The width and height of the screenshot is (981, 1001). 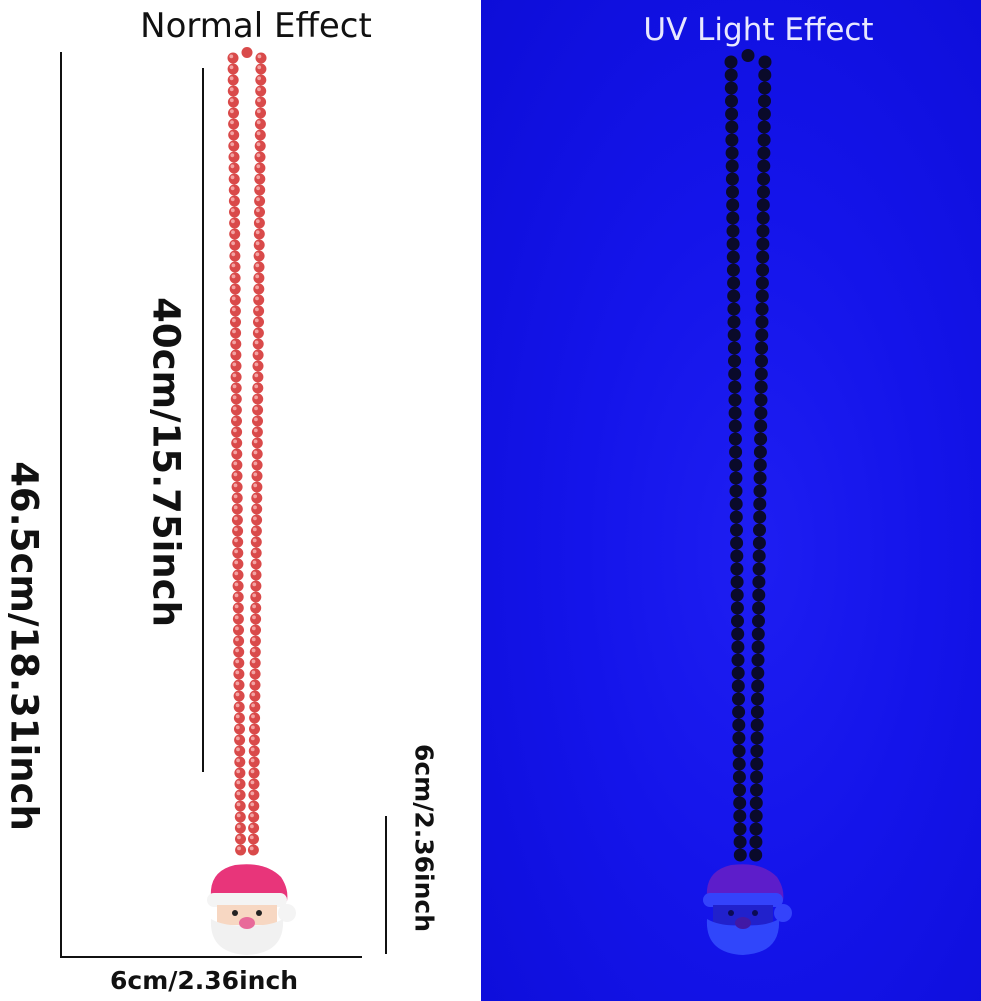 What do you see at coordinates (747, 909) in the screenshot?
I see `santa-face-uv-icon` at bounding box center [747, 909].